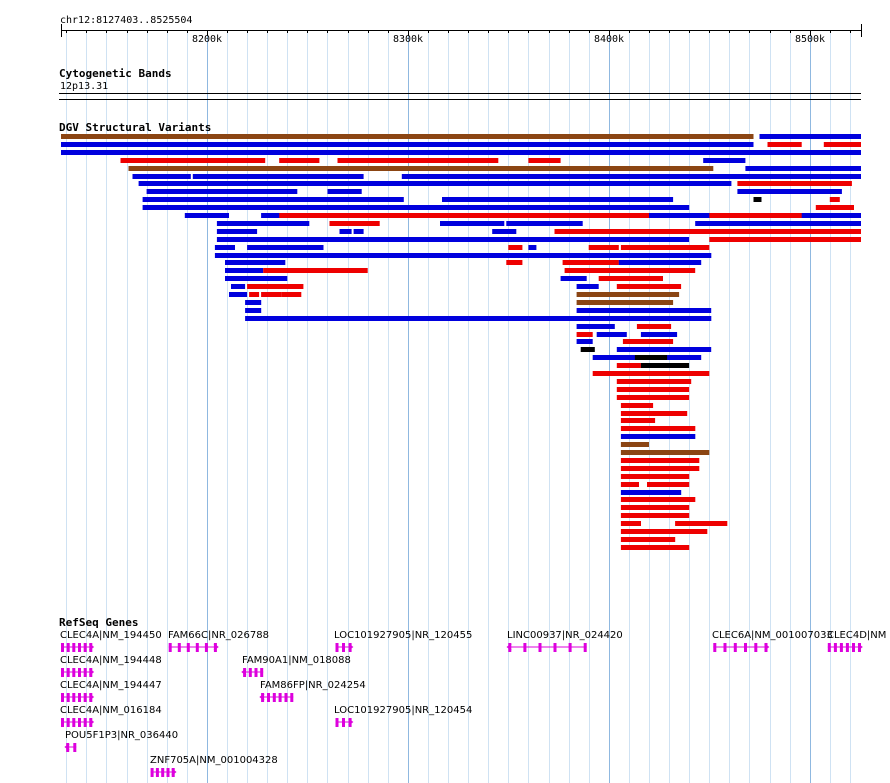 This screenshot has width=890, height=783. Describe the element at coordinates (218, 635) in the screenshot. I see `gene-label: FAM66C|NR_026788` at that location.